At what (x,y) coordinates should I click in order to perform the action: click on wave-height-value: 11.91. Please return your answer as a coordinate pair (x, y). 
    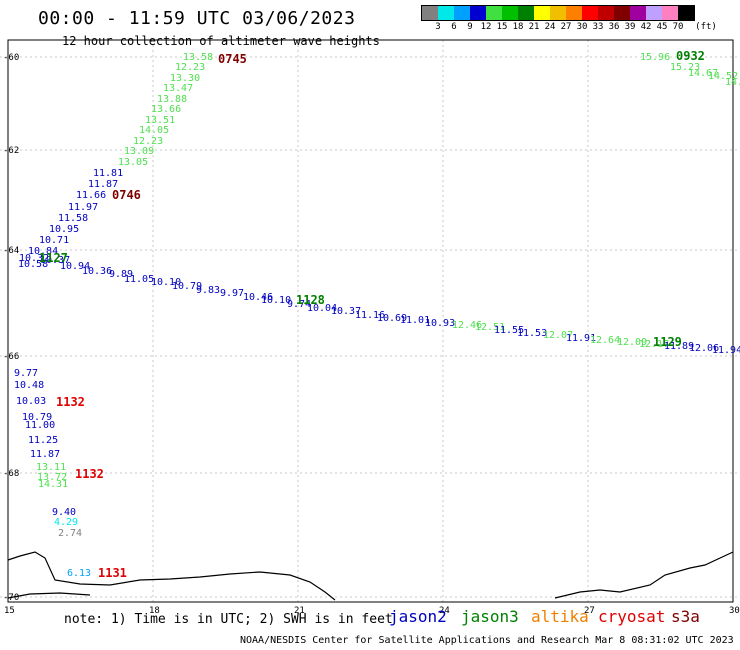
    Looking at the image, I should click on (581, 338).